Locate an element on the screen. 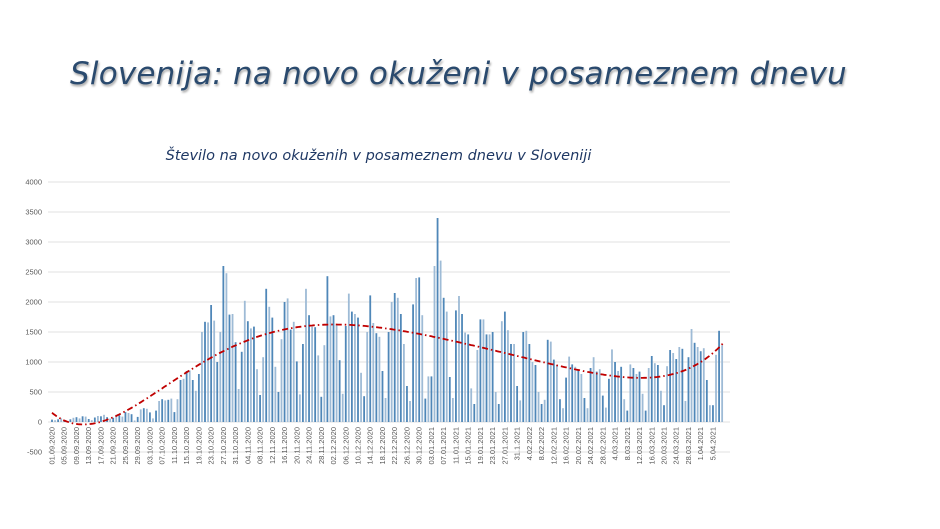 The image size is (940, 529). x-tick-label: 27.01.2021 is located at coordinates (504, 446).